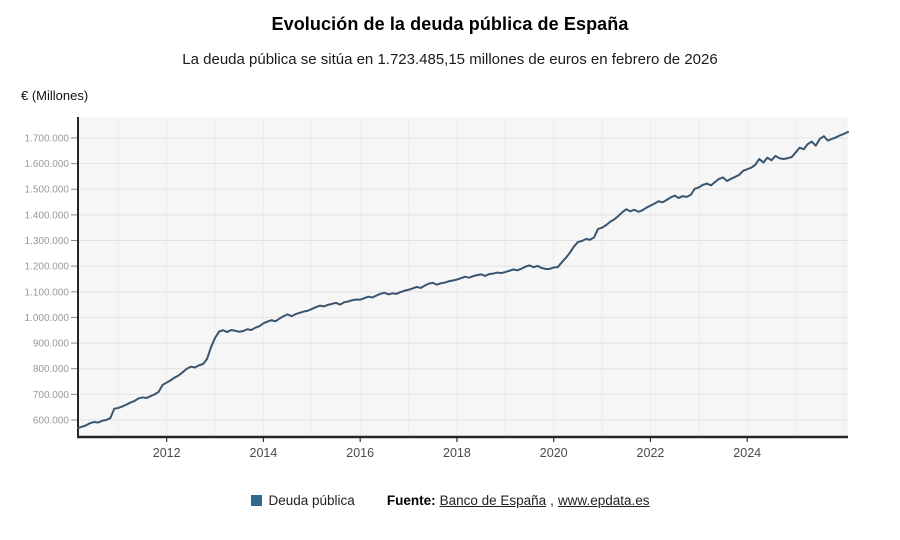 This screenshot has height=540, width=900. I want to click on legend-item-deuda-publica: Deuda pública, so click(302, 500).